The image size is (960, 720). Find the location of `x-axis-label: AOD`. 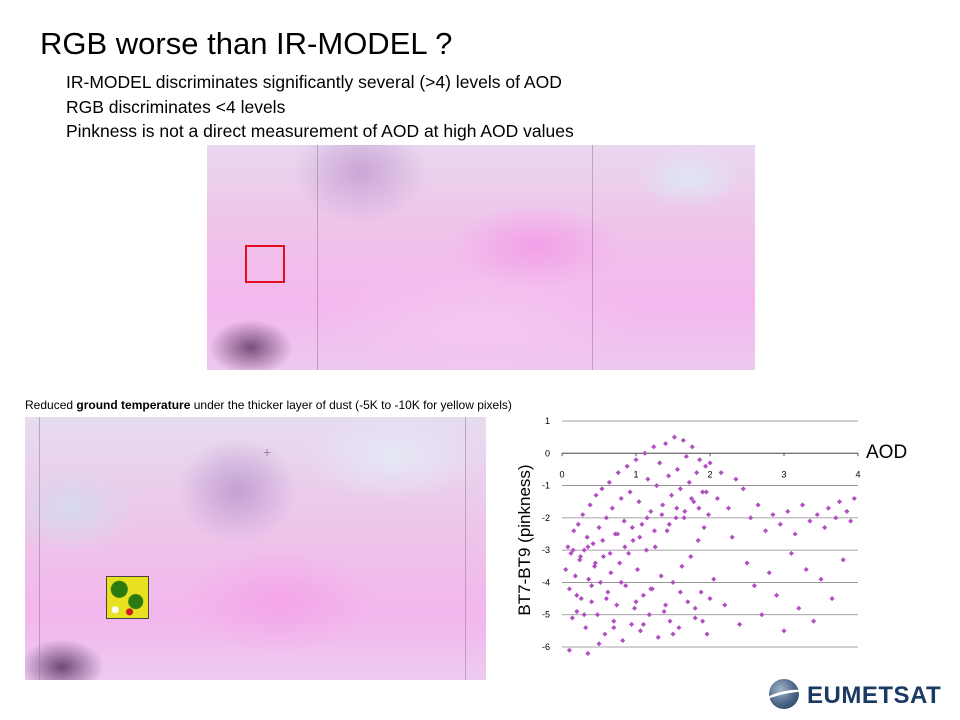

x-axis-label: AOD is located at coordinates (886, 452).